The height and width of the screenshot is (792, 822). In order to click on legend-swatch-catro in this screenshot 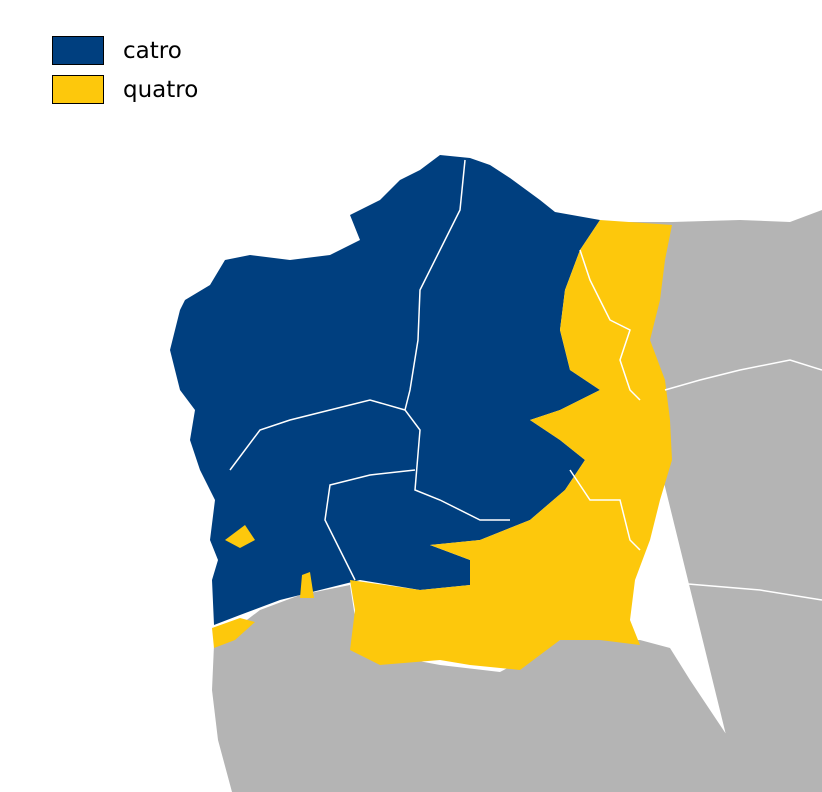, I will do `click(78, 50)`.